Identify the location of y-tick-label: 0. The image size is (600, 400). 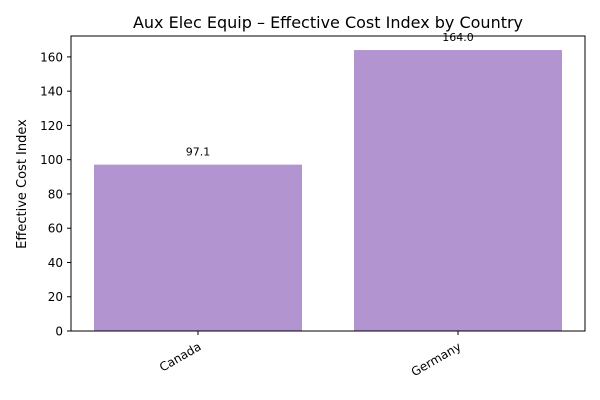
(59, 332).